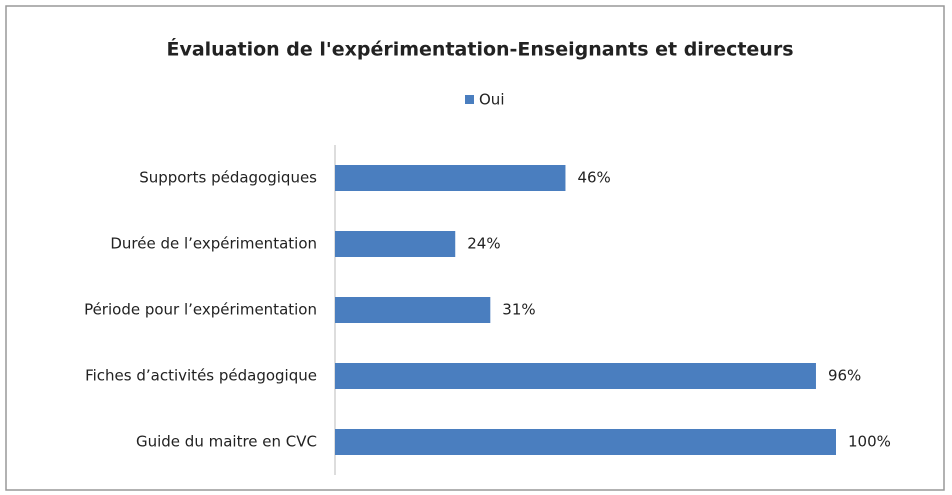 This screenshot has width=952, height=495. I want to click on legend-label: Oui, so click(491, 100).